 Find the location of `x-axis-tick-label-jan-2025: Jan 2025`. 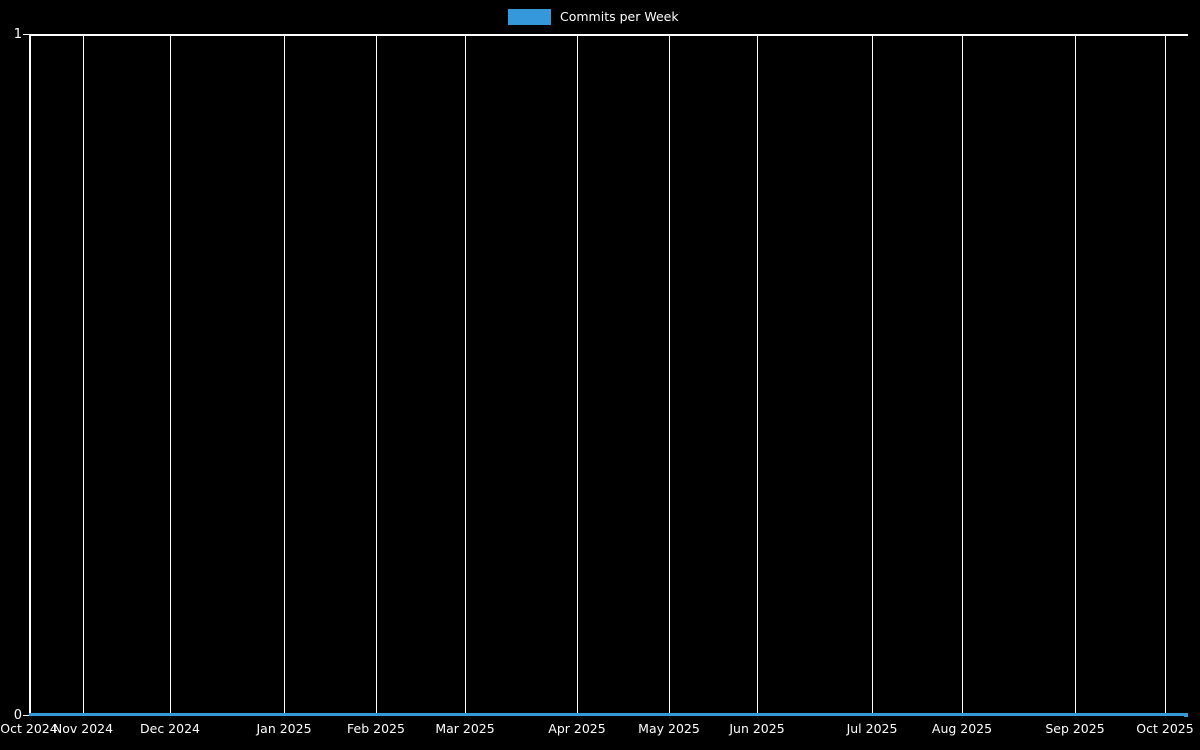

x-axis-tick-label-jan-2025: Jan 2025 is located at coordinates (284, 728).